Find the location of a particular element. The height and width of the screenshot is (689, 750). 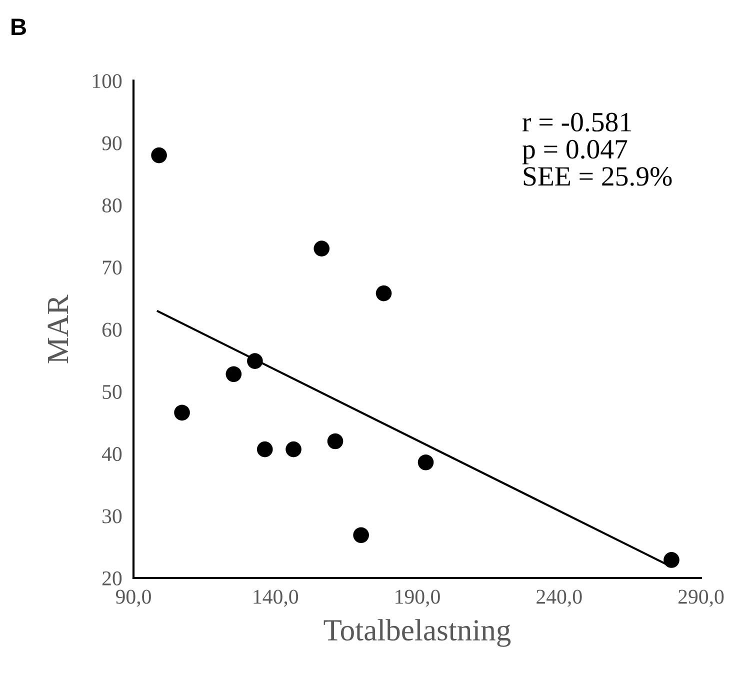

x-axis-title: Totalbelastning is located at coordinates (417, 633).